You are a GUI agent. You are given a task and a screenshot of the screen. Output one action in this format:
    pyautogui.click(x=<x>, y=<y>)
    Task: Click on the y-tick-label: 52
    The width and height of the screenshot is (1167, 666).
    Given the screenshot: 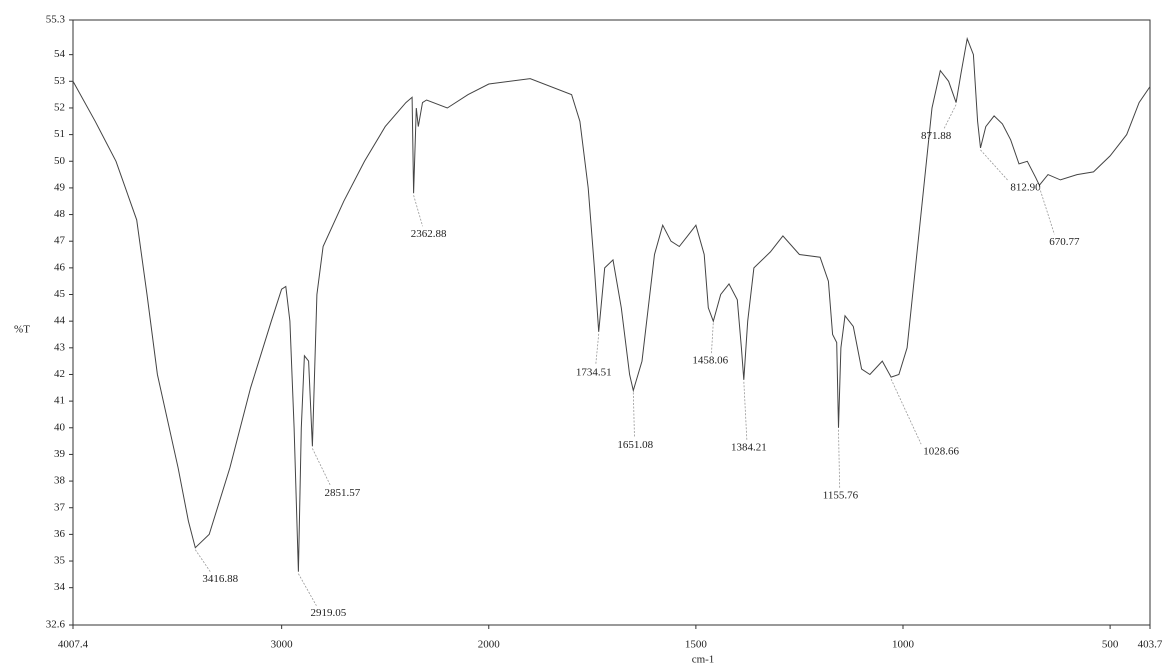 What is the action you would take?
    pyautogui.click(x=59, y=107)
    